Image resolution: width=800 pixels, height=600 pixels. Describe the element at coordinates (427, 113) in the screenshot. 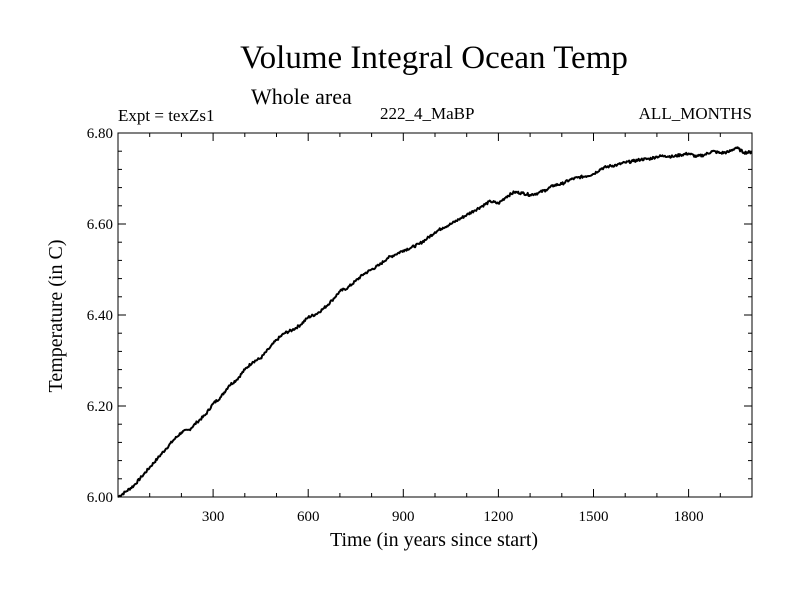

I see `run-label: 222_4_MaBP` at that location.